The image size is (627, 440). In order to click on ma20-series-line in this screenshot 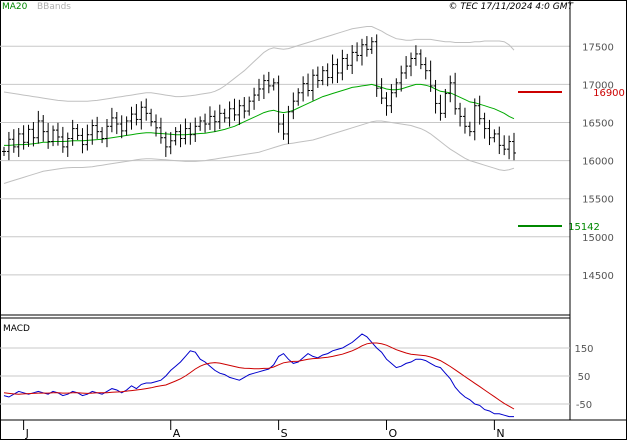, I will do `click(259, 114)`.